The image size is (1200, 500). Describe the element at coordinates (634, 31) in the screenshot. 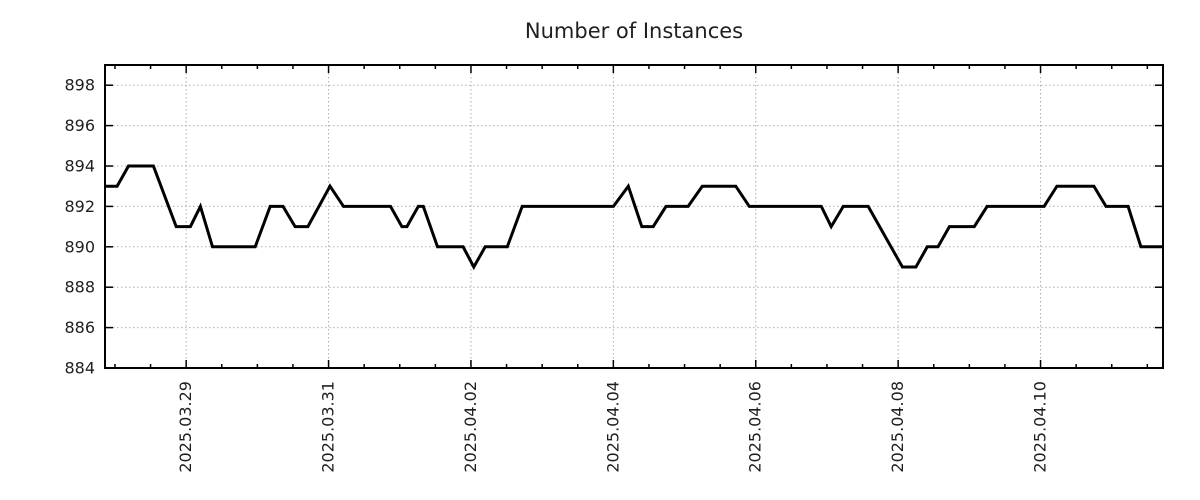

I see `chart-title: Number of Instances` at that location.